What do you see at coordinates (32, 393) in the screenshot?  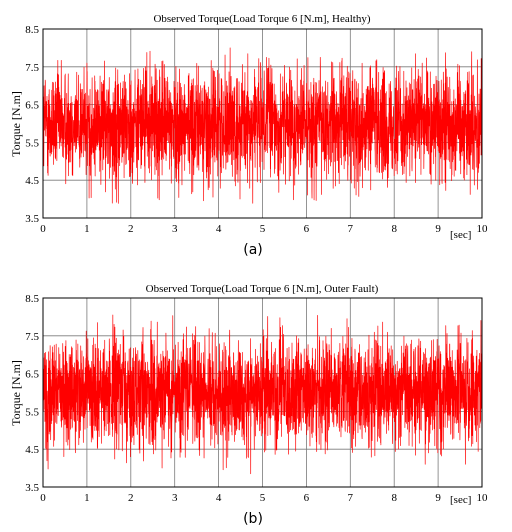 I see `y-ticks-b: 3.5 4.5 5.5 6.5 7.5 8.5` at bounding box center [32, 393].